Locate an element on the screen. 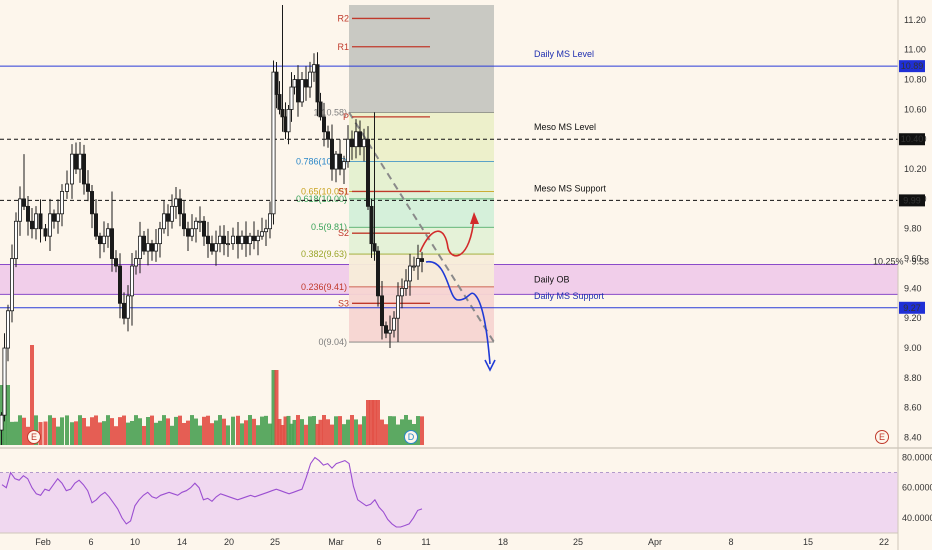  pivot-label-S3: S3 is located at coordinates (343, 303).